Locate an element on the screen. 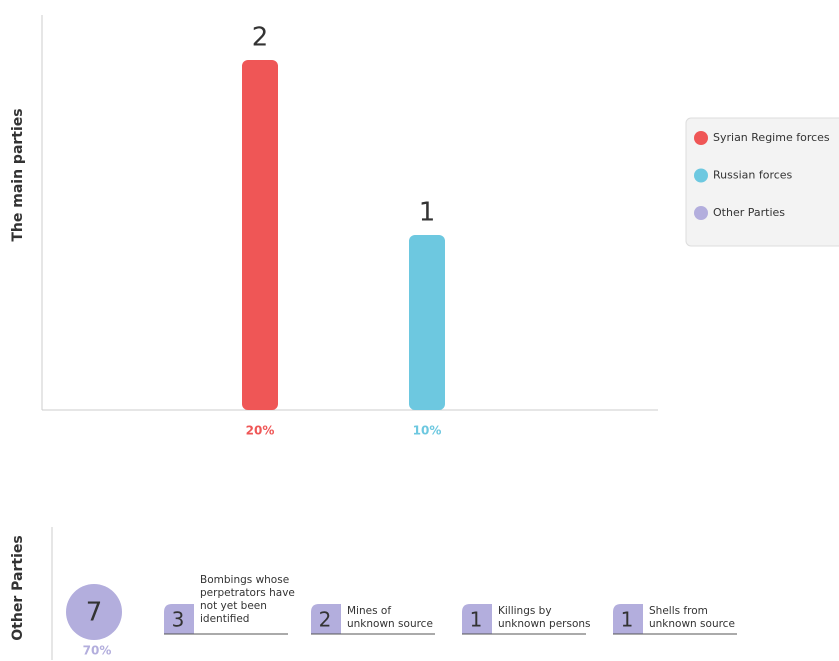 Image resolution: width=839 pixels, height=661 pixels. item-label: Mines of is located at coordinates (369, 611).